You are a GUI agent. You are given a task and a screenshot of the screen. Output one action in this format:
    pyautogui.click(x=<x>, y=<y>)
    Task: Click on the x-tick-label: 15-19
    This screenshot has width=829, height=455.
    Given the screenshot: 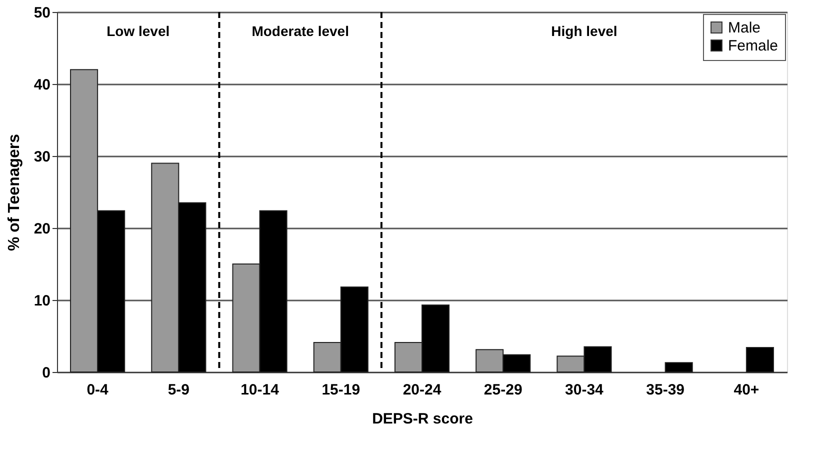 What is the action you would take?
    pyautogui.click(x=341, y=390)
    